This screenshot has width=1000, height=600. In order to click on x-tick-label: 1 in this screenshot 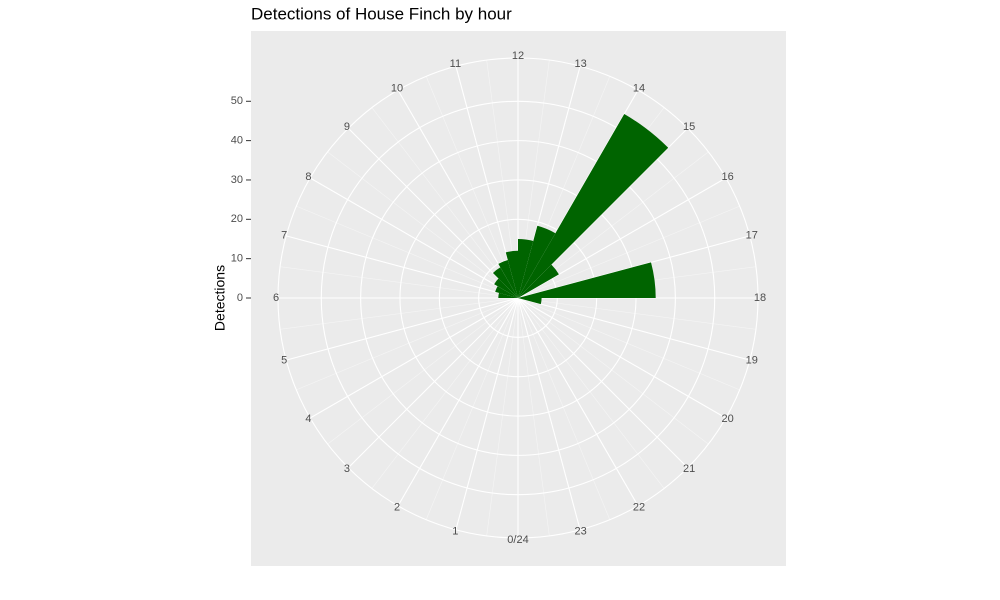, I will do `click(455, 532)`.